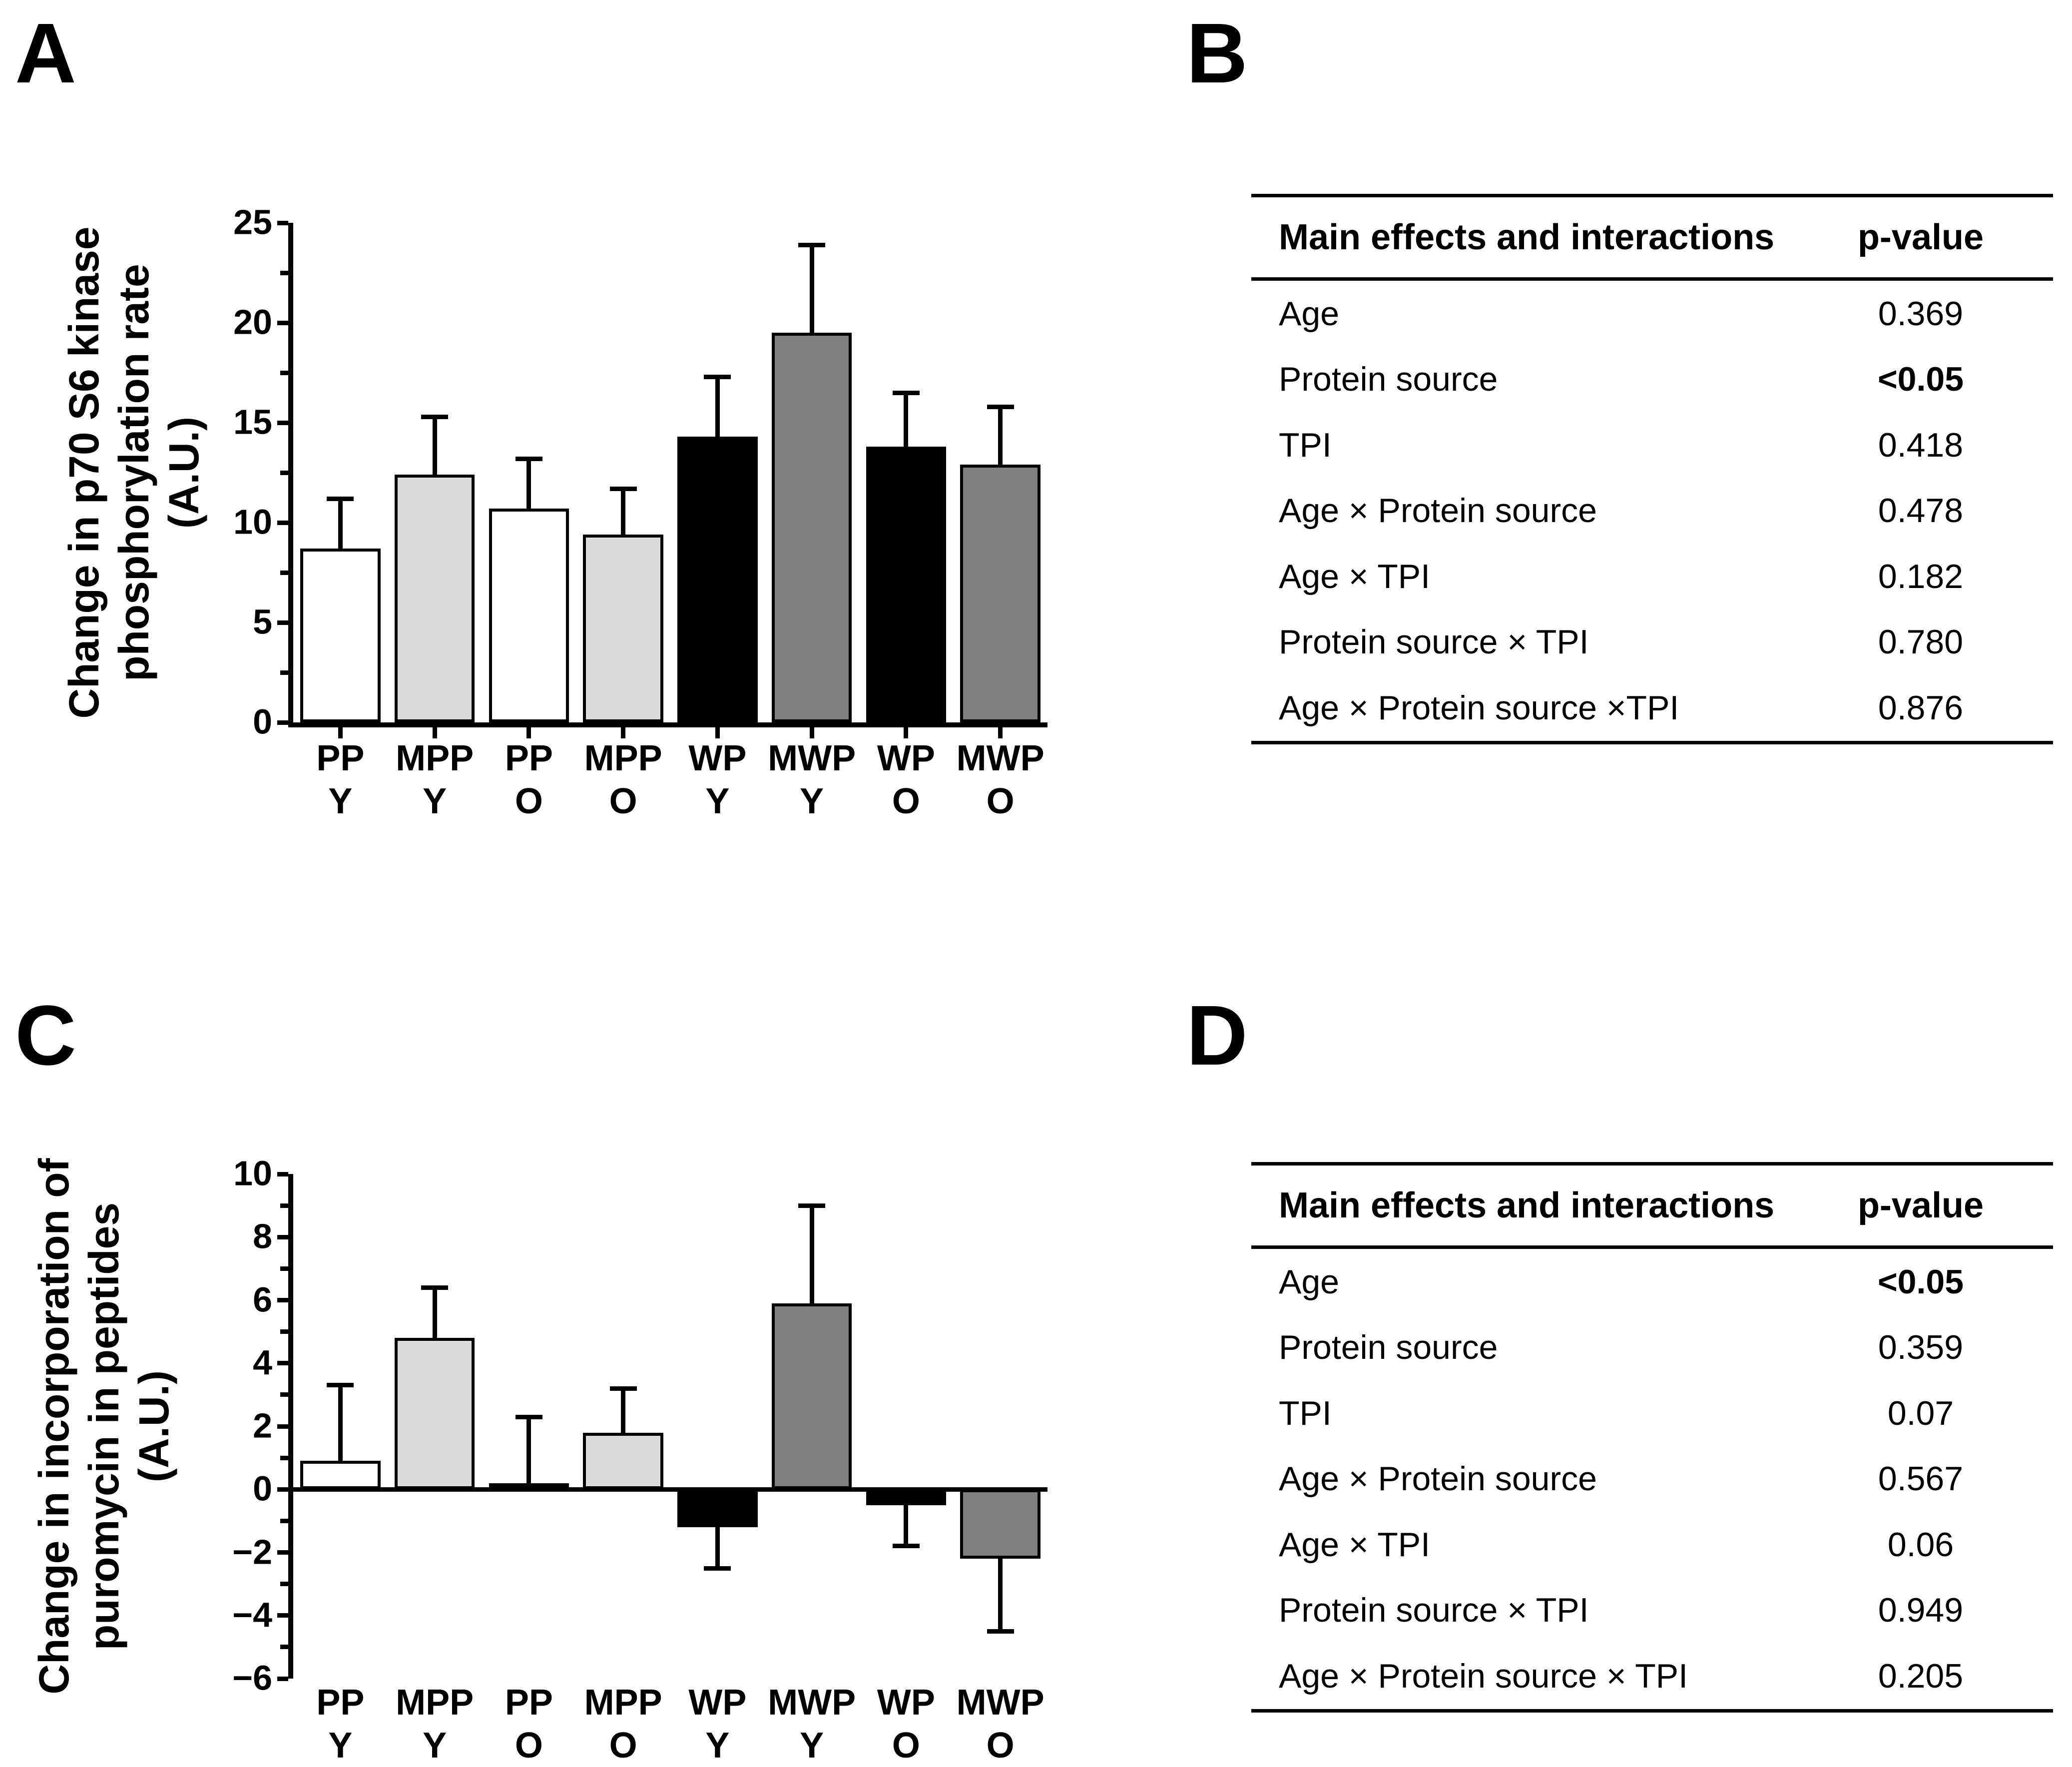 Image resolution: width=2072 pixels, height=1767 pixels. Describe the element at coordinates (1652, 511) in the screenshot. I see `table-row: Age × Protein source 0.478` at that location.